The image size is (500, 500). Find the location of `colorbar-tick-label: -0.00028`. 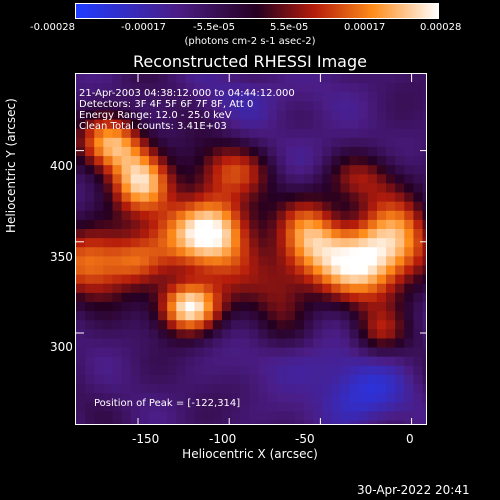

colorbar-tick-label: -0.00028 is located at coordinates (52, 27).